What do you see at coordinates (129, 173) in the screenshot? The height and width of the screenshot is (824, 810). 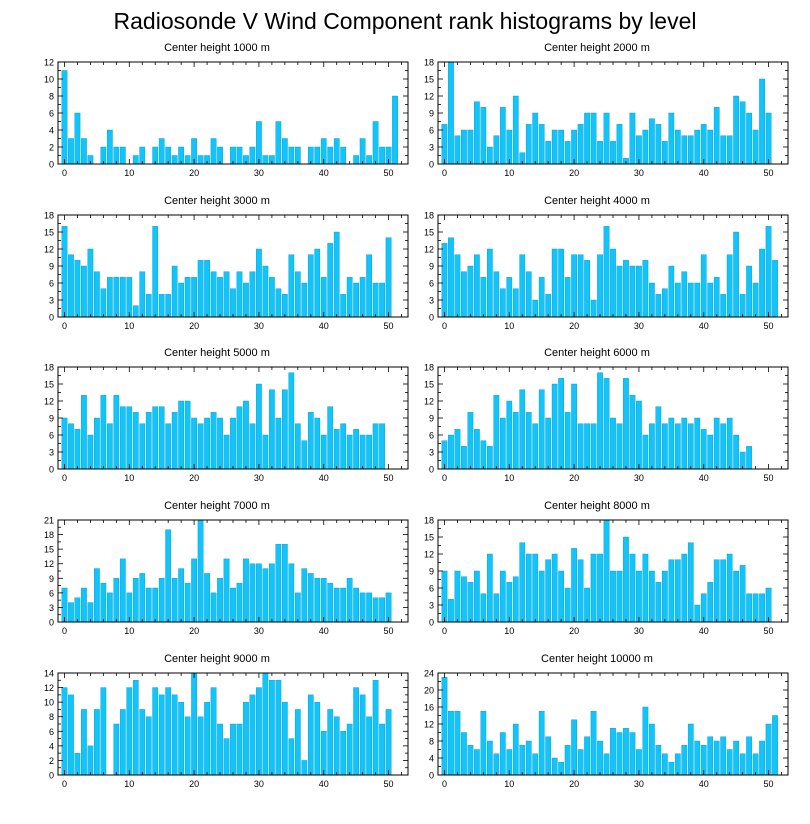 I see `x-tick-label: 10` at bounding box center [129, 173].